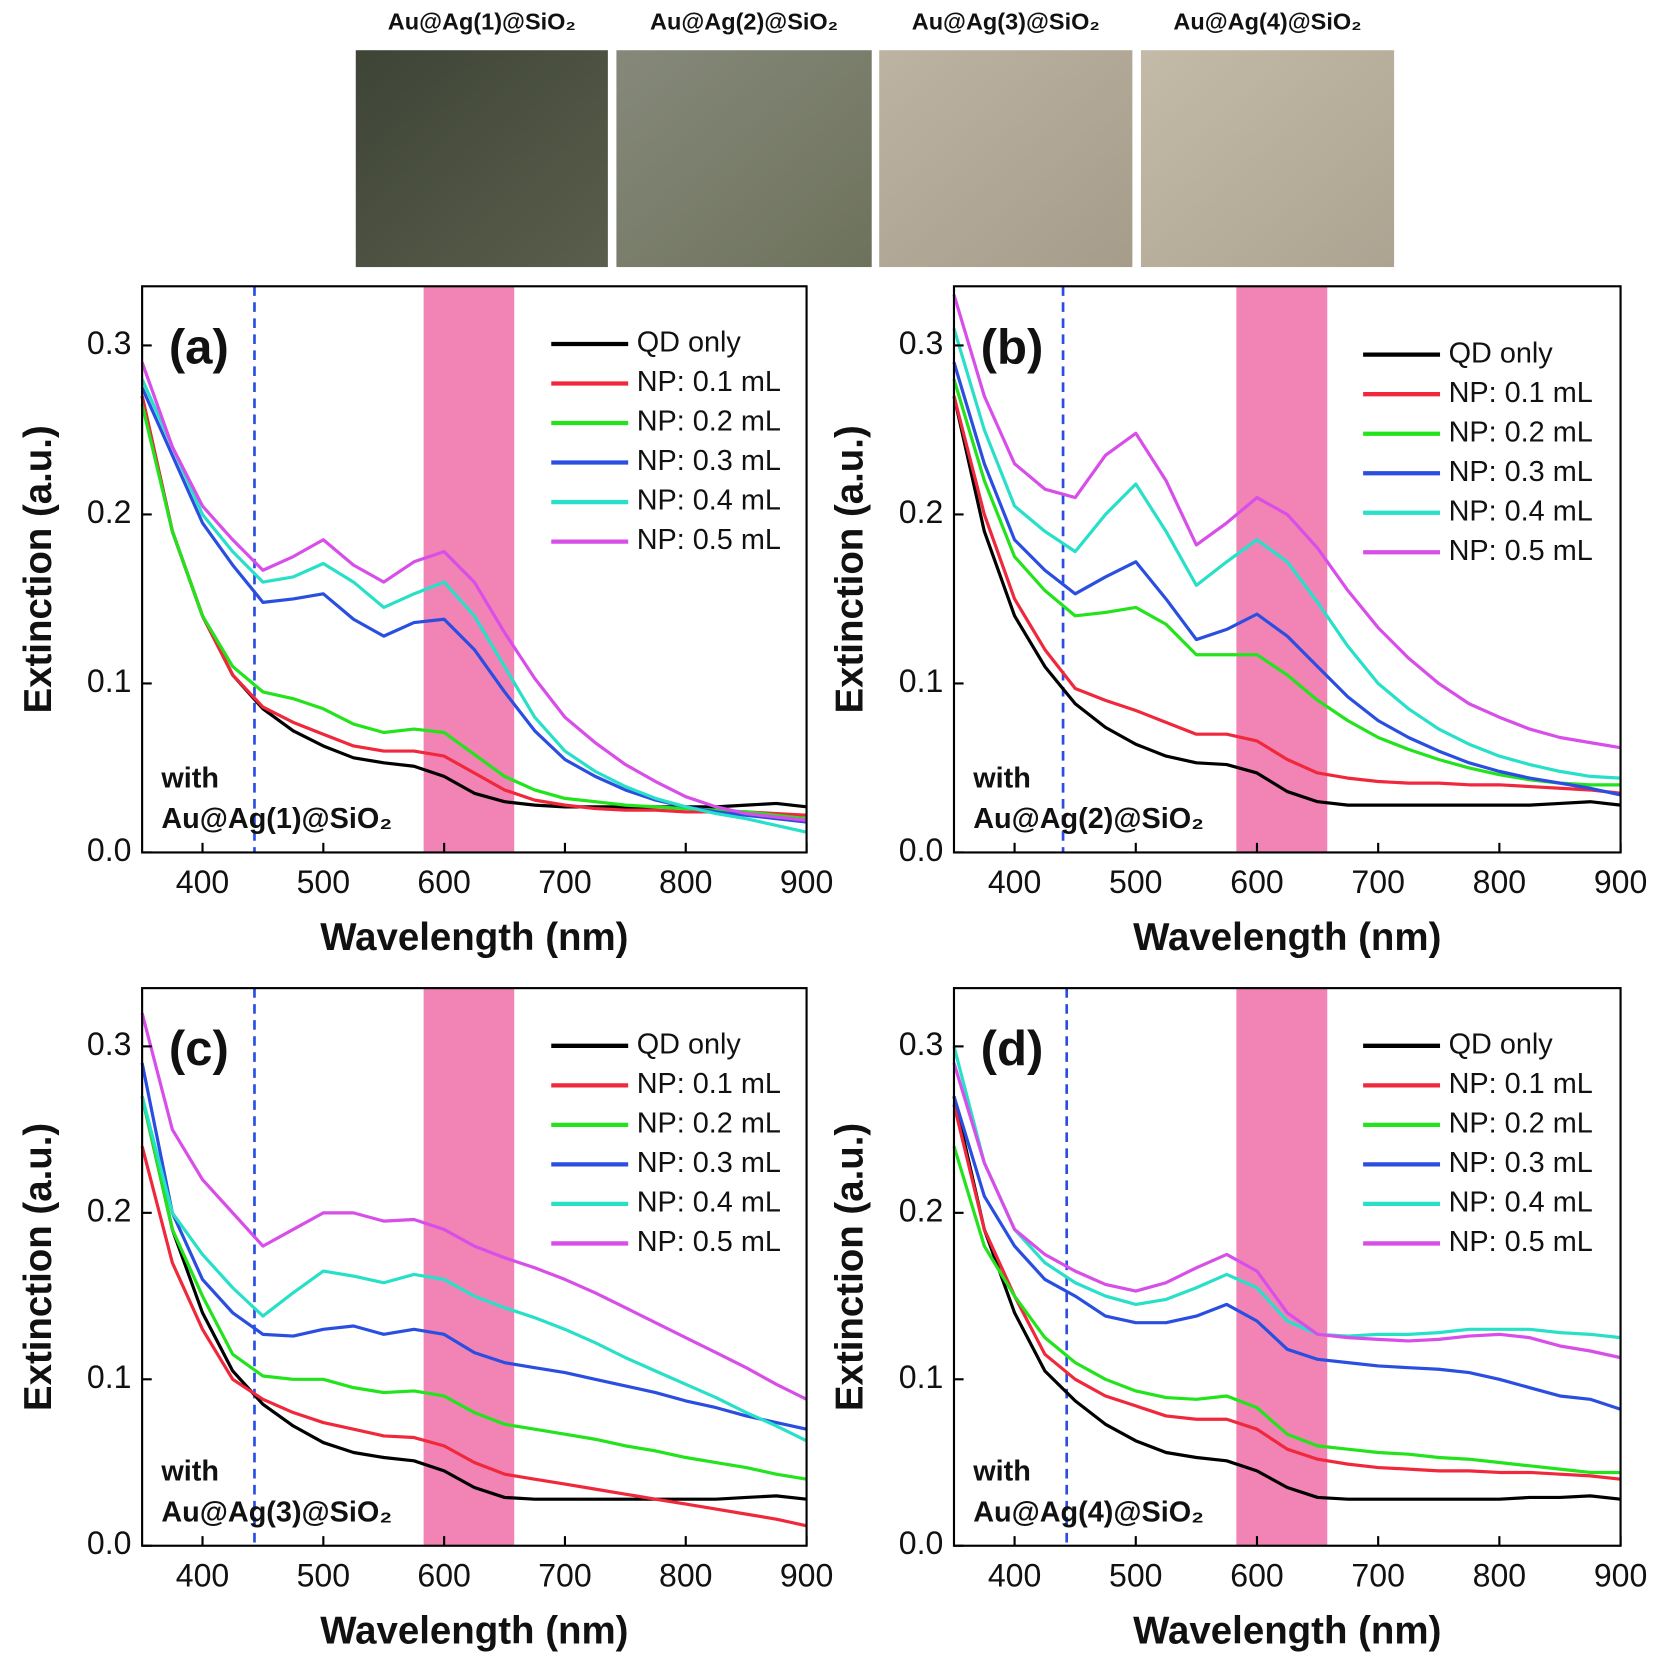 This screenshot has width=1658, height=1675. I want to click on annotation: Au@Ag(3)@SiO₂, so click(276, 1512).